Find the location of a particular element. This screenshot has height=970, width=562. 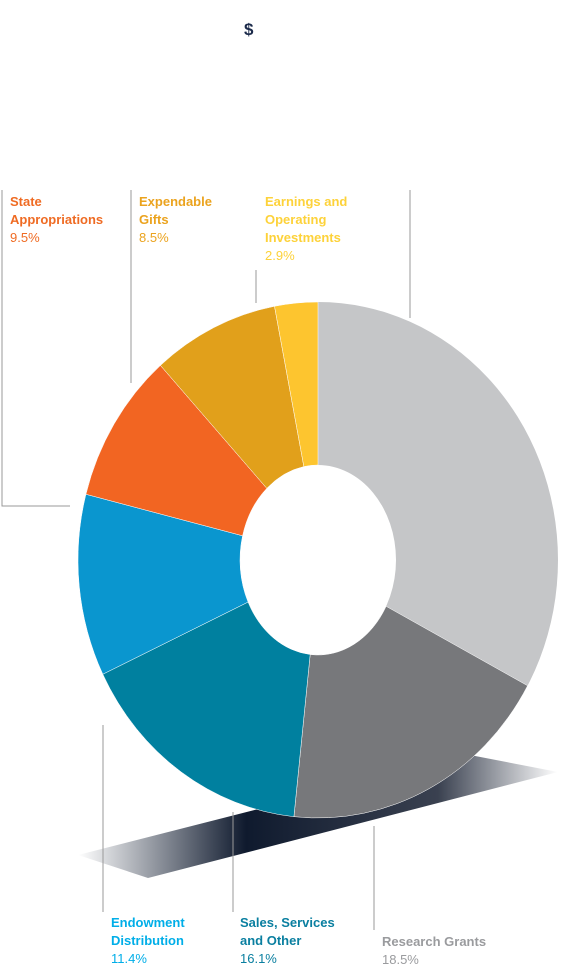

segment-label: Earnings and Operating Investments 2.9% is located at coordinates (315, 229).